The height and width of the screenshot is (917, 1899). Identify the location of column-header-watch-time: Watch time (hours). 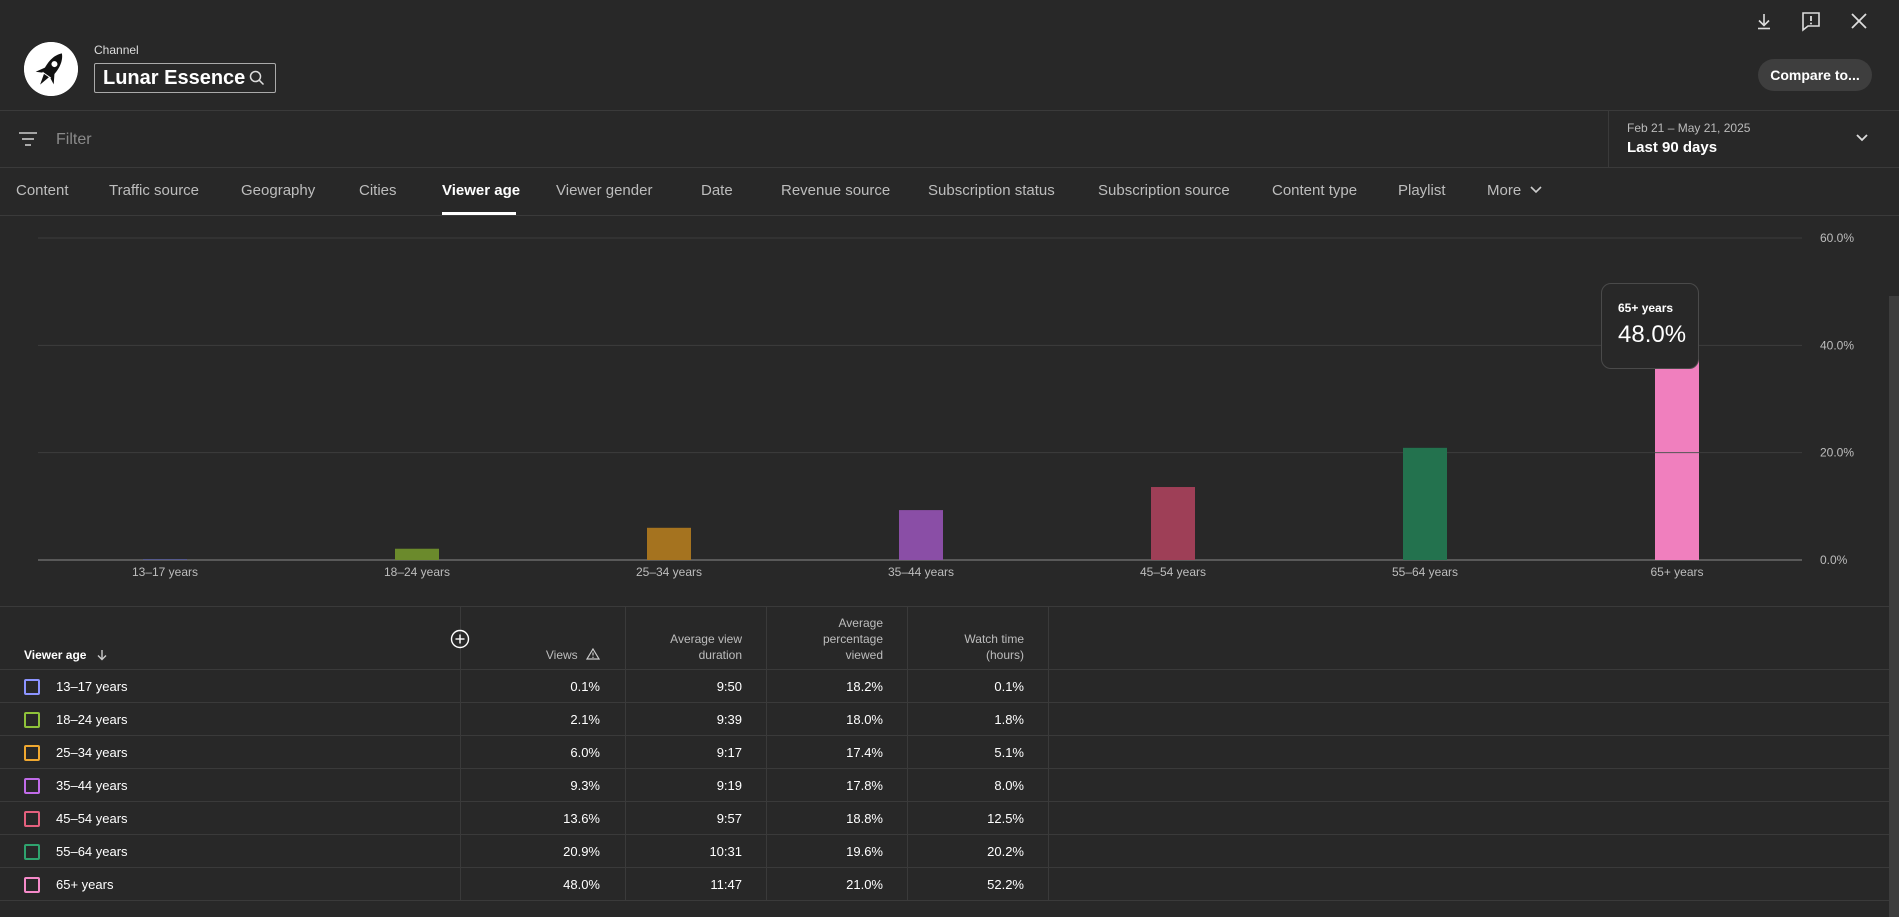
(974, 647).